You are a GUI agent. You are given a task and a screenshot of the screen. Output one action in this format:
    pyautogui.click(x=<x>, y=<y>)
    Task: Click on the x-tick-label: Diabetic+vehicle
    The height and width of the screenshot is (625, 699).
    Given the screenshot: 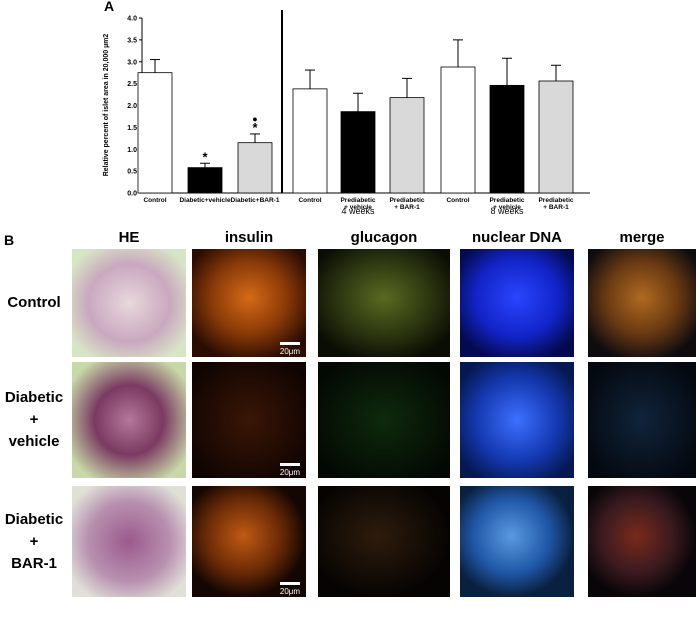 What is the action you would take?
    pyautogui.click(x=205, y=200)
    